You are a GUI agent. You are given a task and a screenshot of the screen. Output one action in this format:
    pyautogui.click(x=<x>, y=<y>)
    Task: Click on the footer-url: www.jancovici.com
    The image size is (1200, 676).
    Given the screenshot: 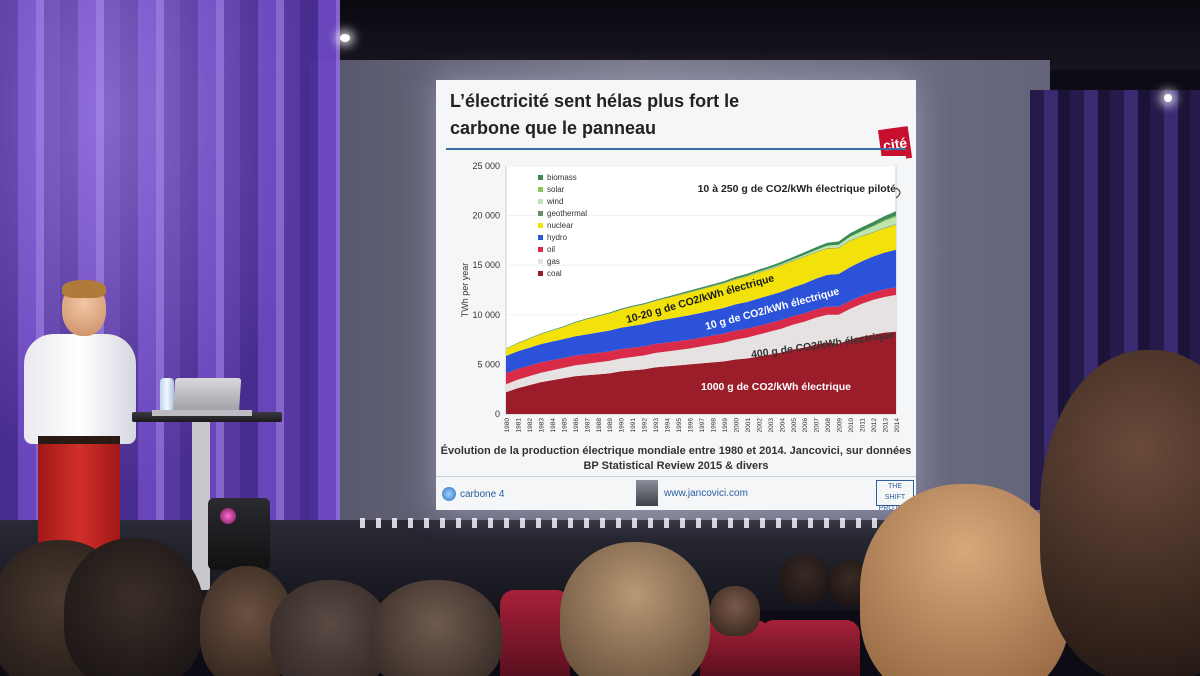 What is the action you would take?
    pyautogui.click(x=706, y=493)
    